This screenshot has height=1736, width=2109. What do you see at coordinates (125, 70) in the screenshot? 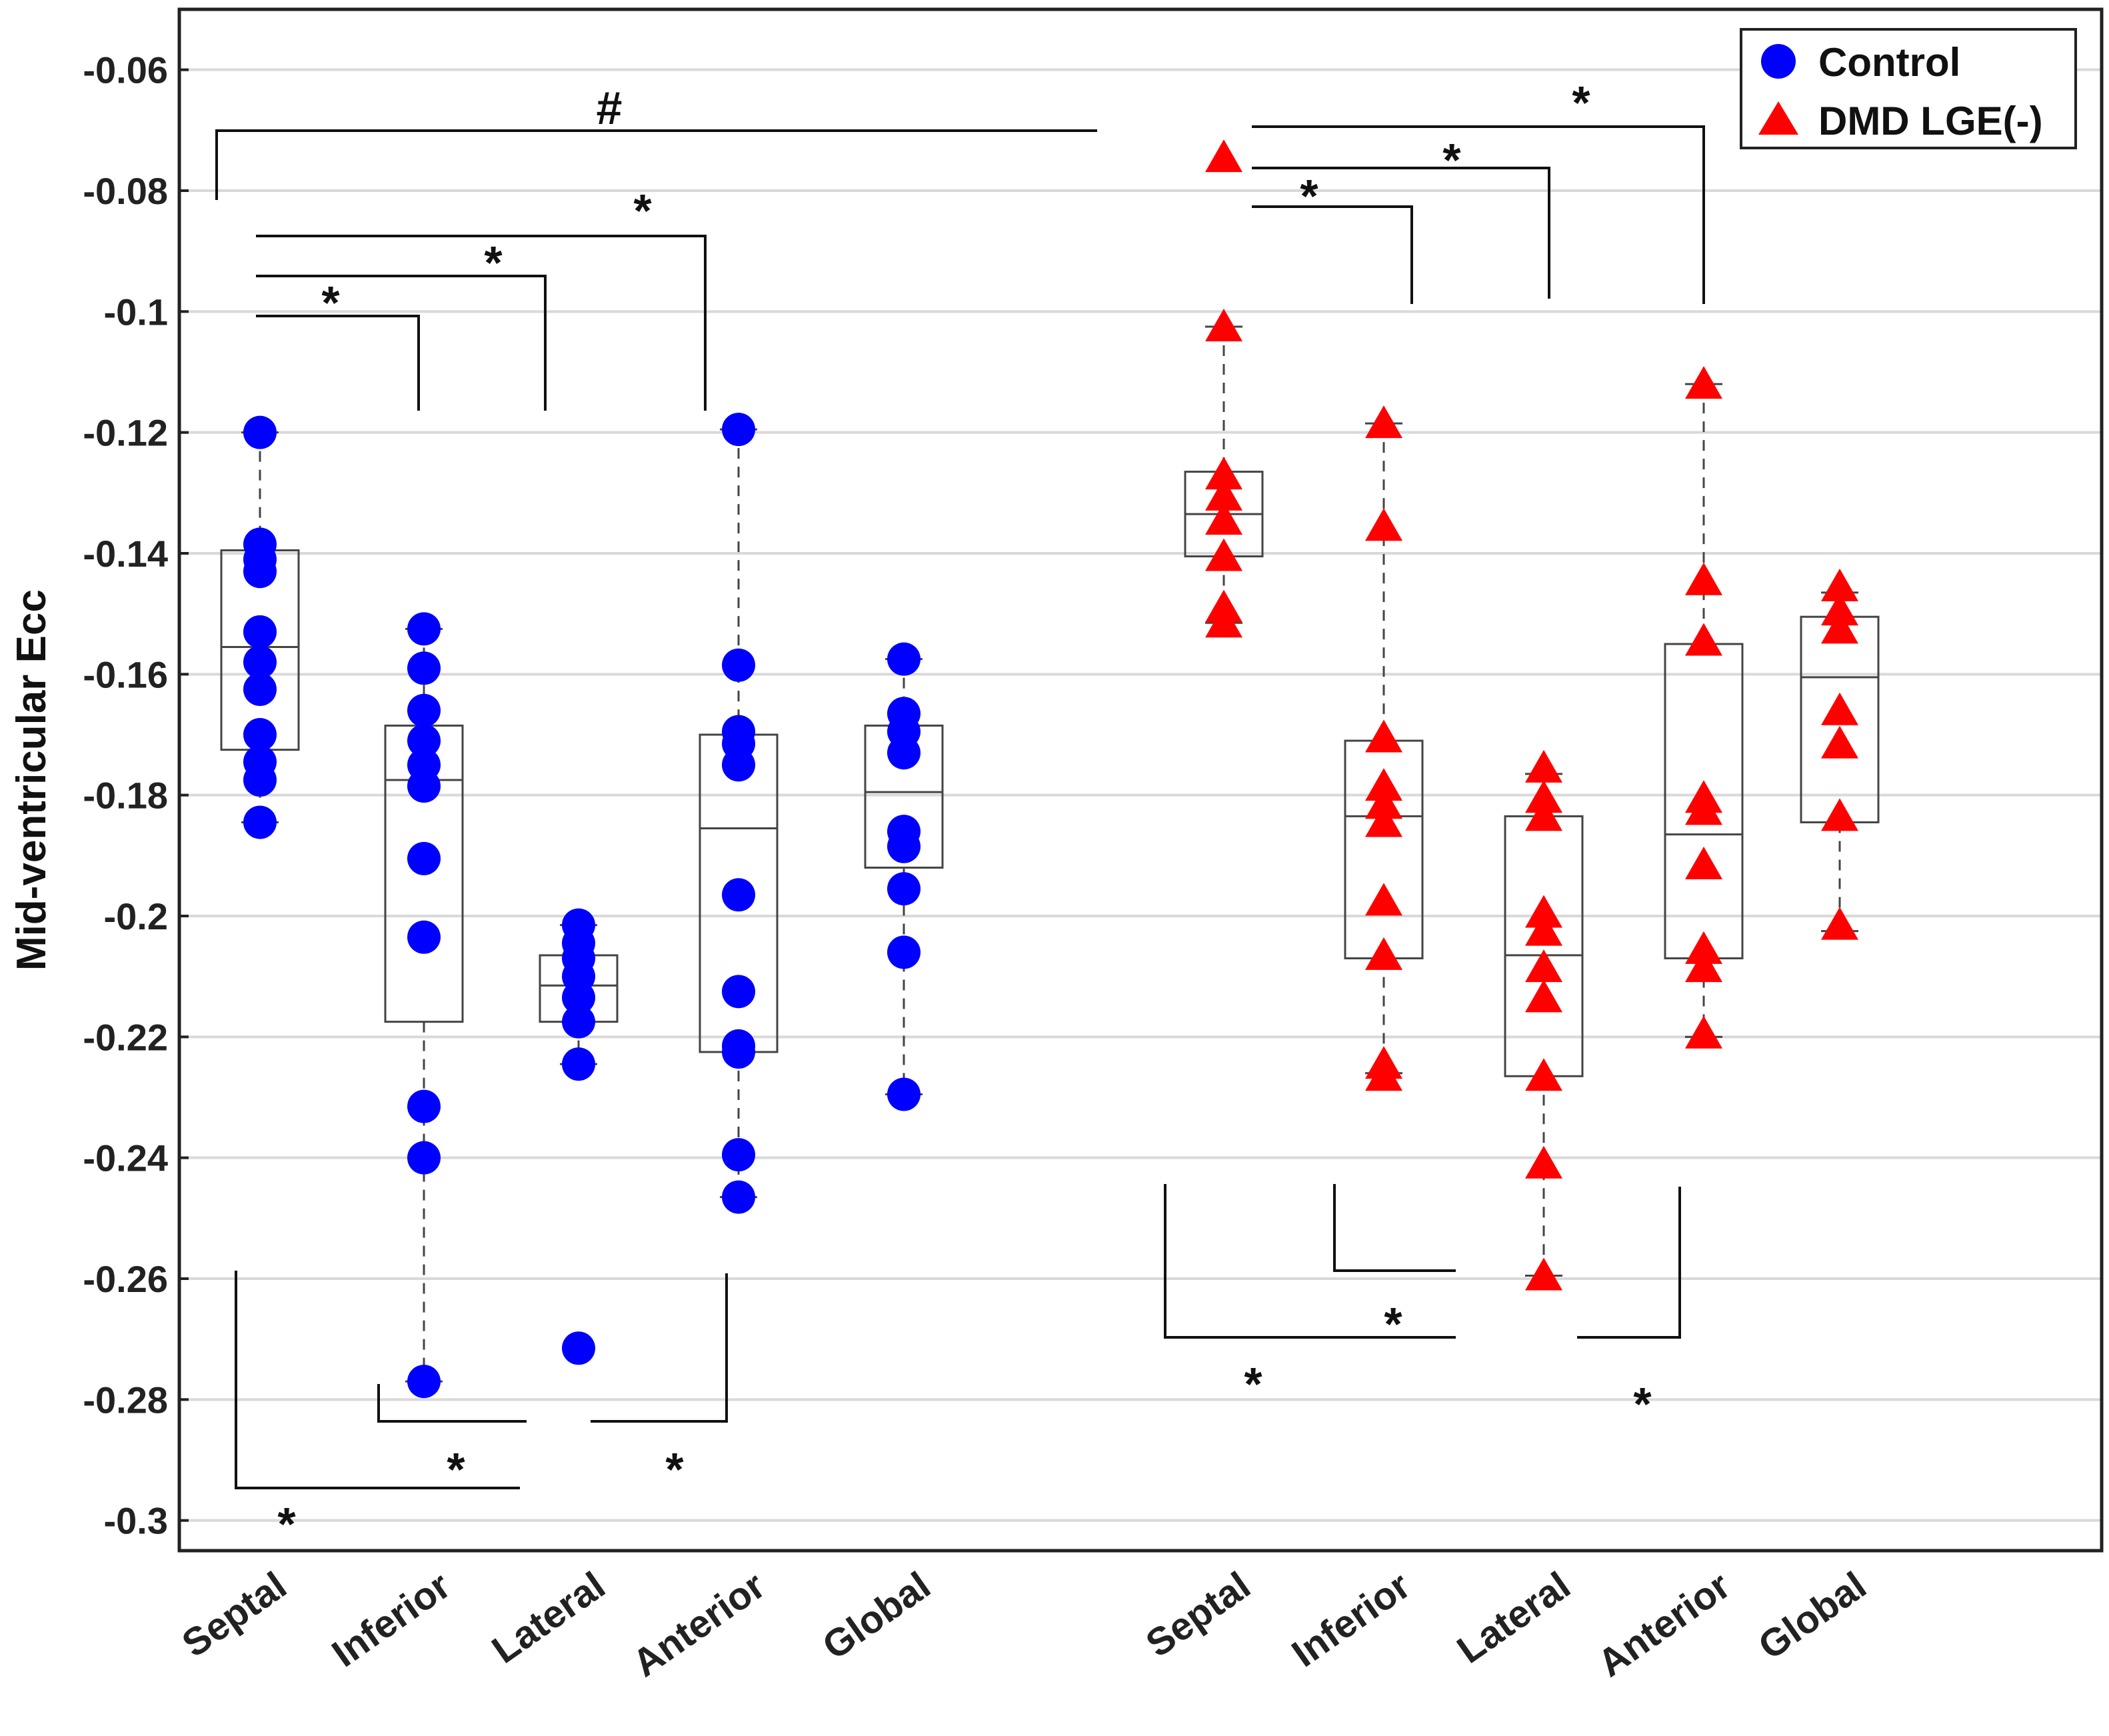
I see `y-tick-label: -0.06` at bounding box center [125, 70].